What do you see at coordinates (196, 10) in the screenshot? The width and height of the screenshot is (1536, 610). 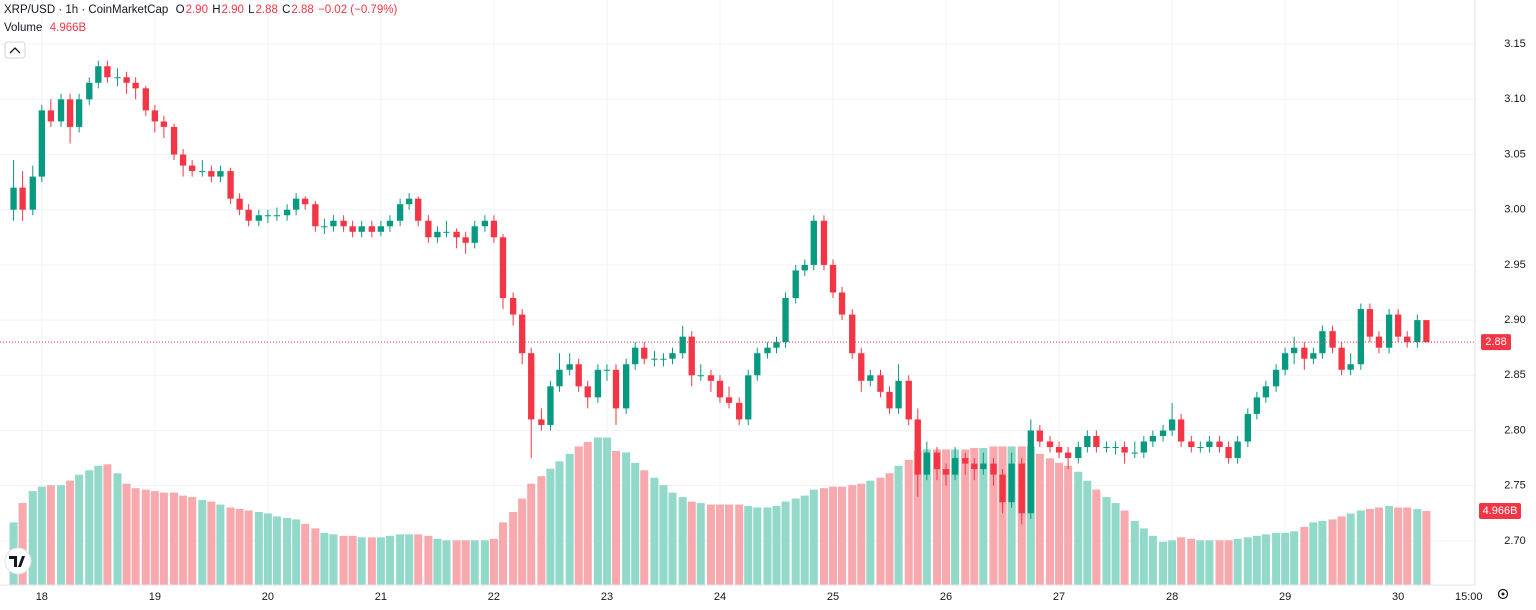 I see `open-value: 2.90` at bounding box center [196, 10].